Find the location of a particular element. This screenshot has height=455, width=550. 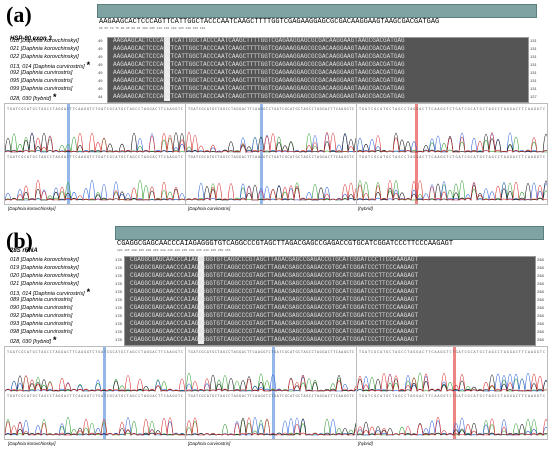

panel-a-alignment-block is located at coordinates (318, 70).